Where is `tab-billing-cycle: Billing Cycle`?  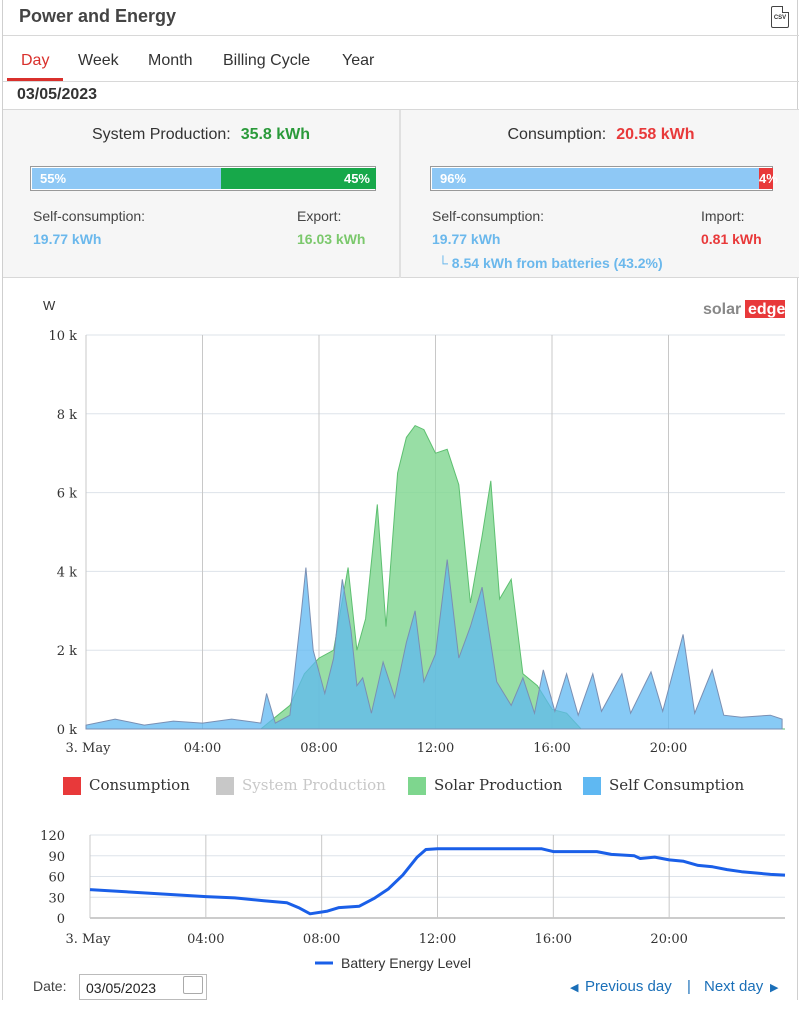 tab-billing-cycle: Billing Cycle is located at coordinates (267, 60).